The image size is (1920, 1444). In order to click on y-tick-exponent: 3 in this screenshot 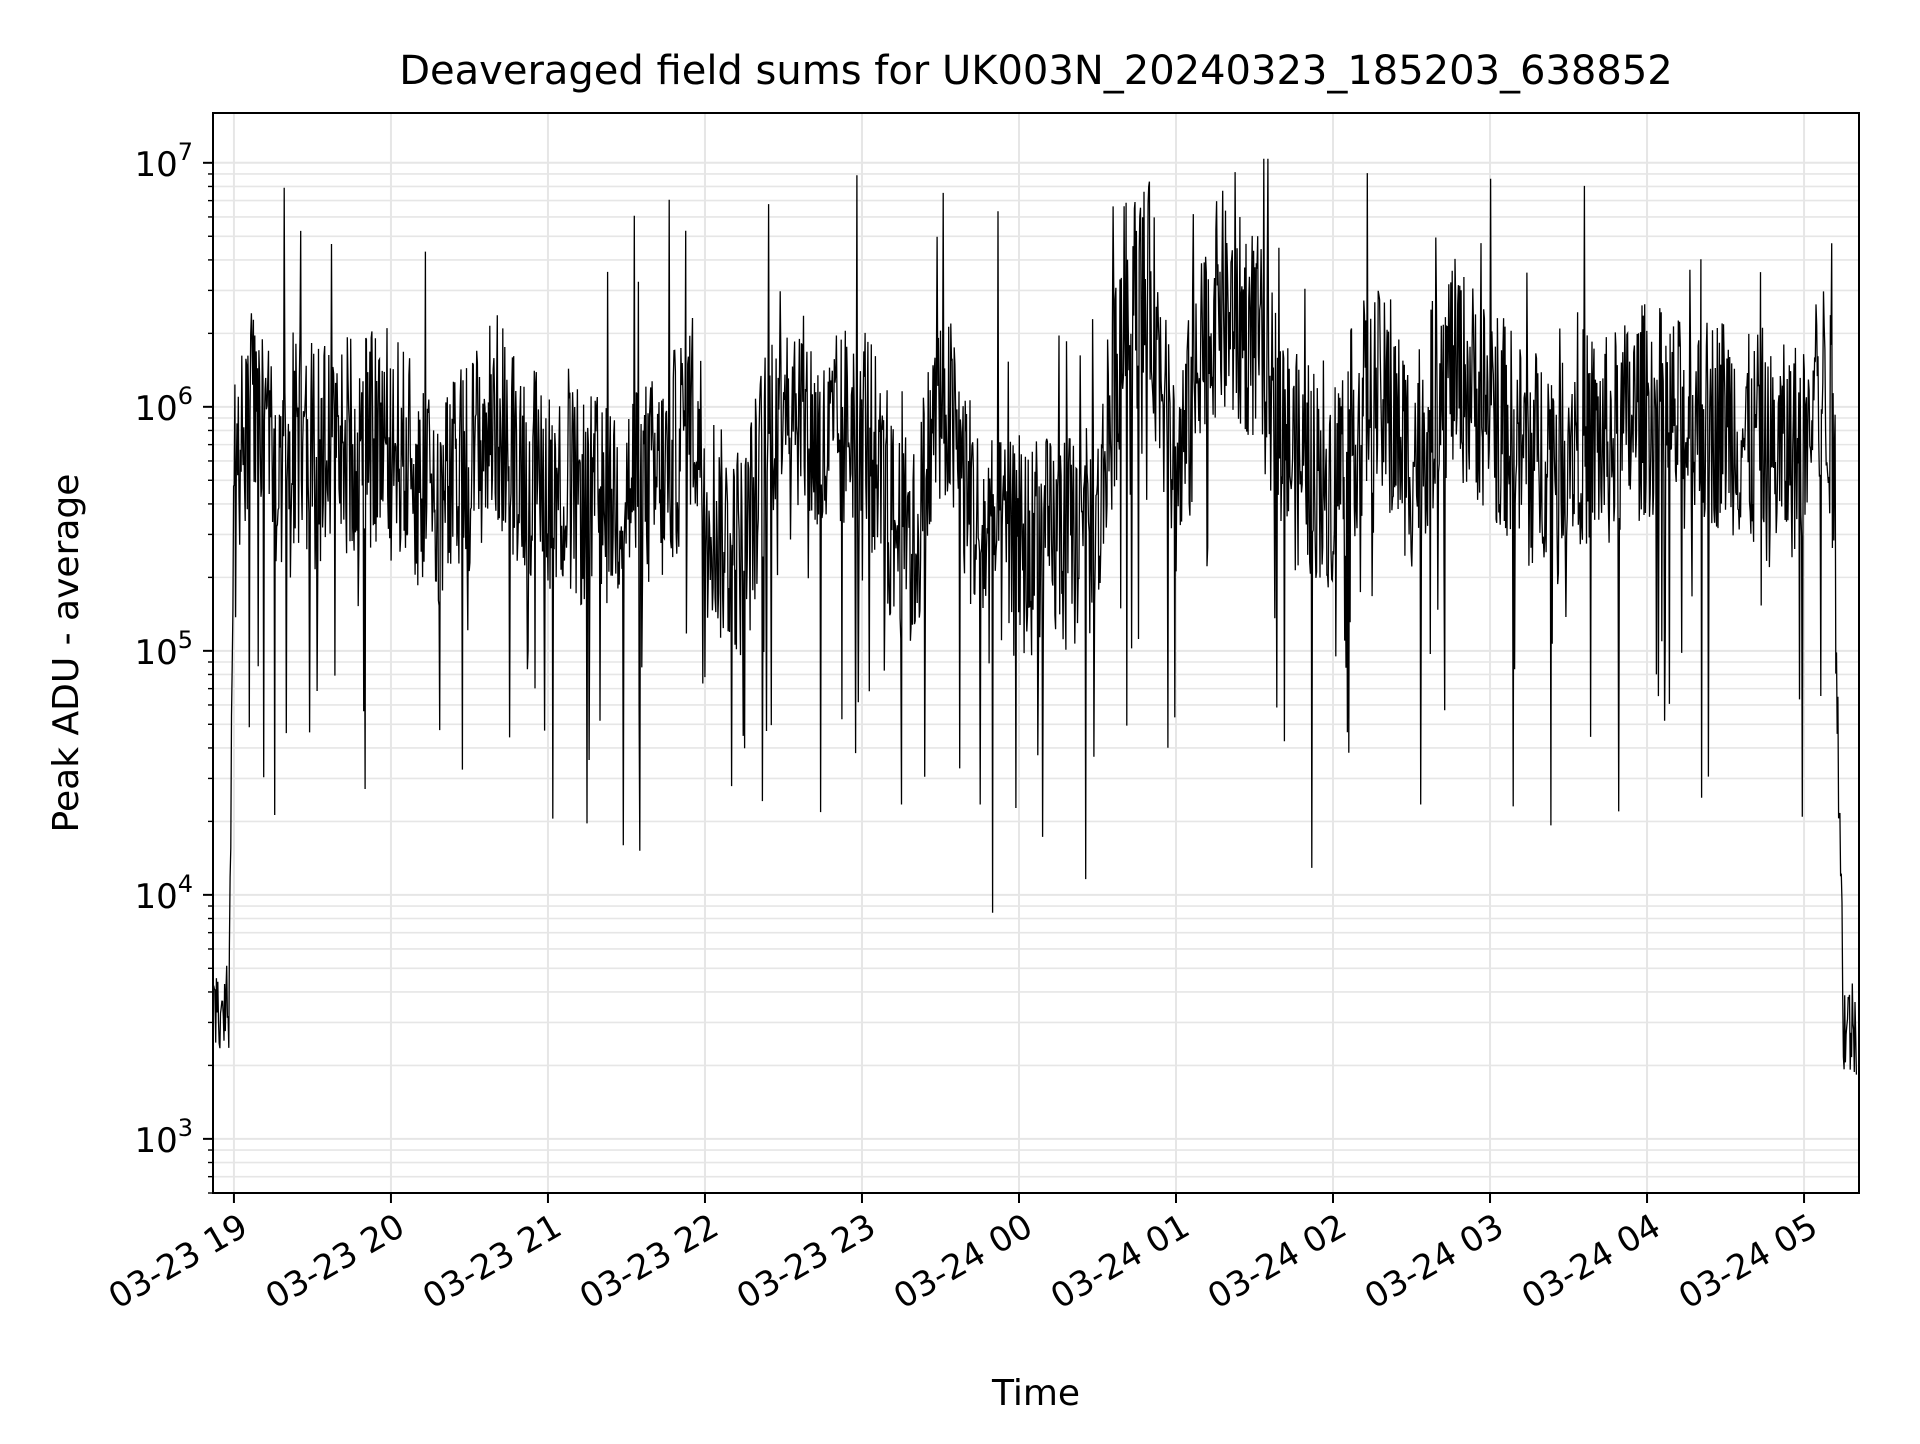, I will do `click(185, 1128)`.